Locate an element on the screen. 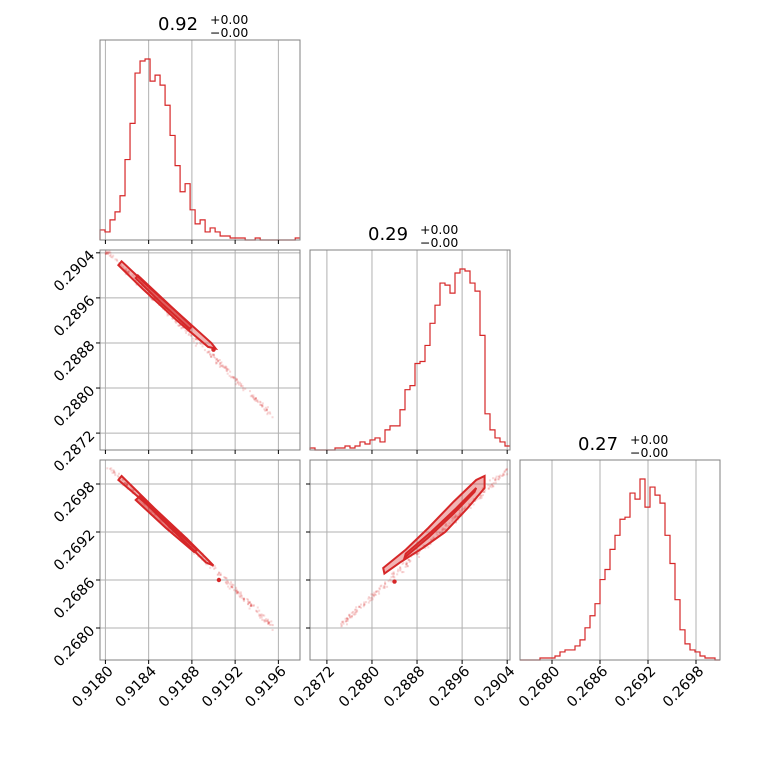 The image size is (760, 760). x-tick-label: 0.2686 is located at coordinates (587, 687).